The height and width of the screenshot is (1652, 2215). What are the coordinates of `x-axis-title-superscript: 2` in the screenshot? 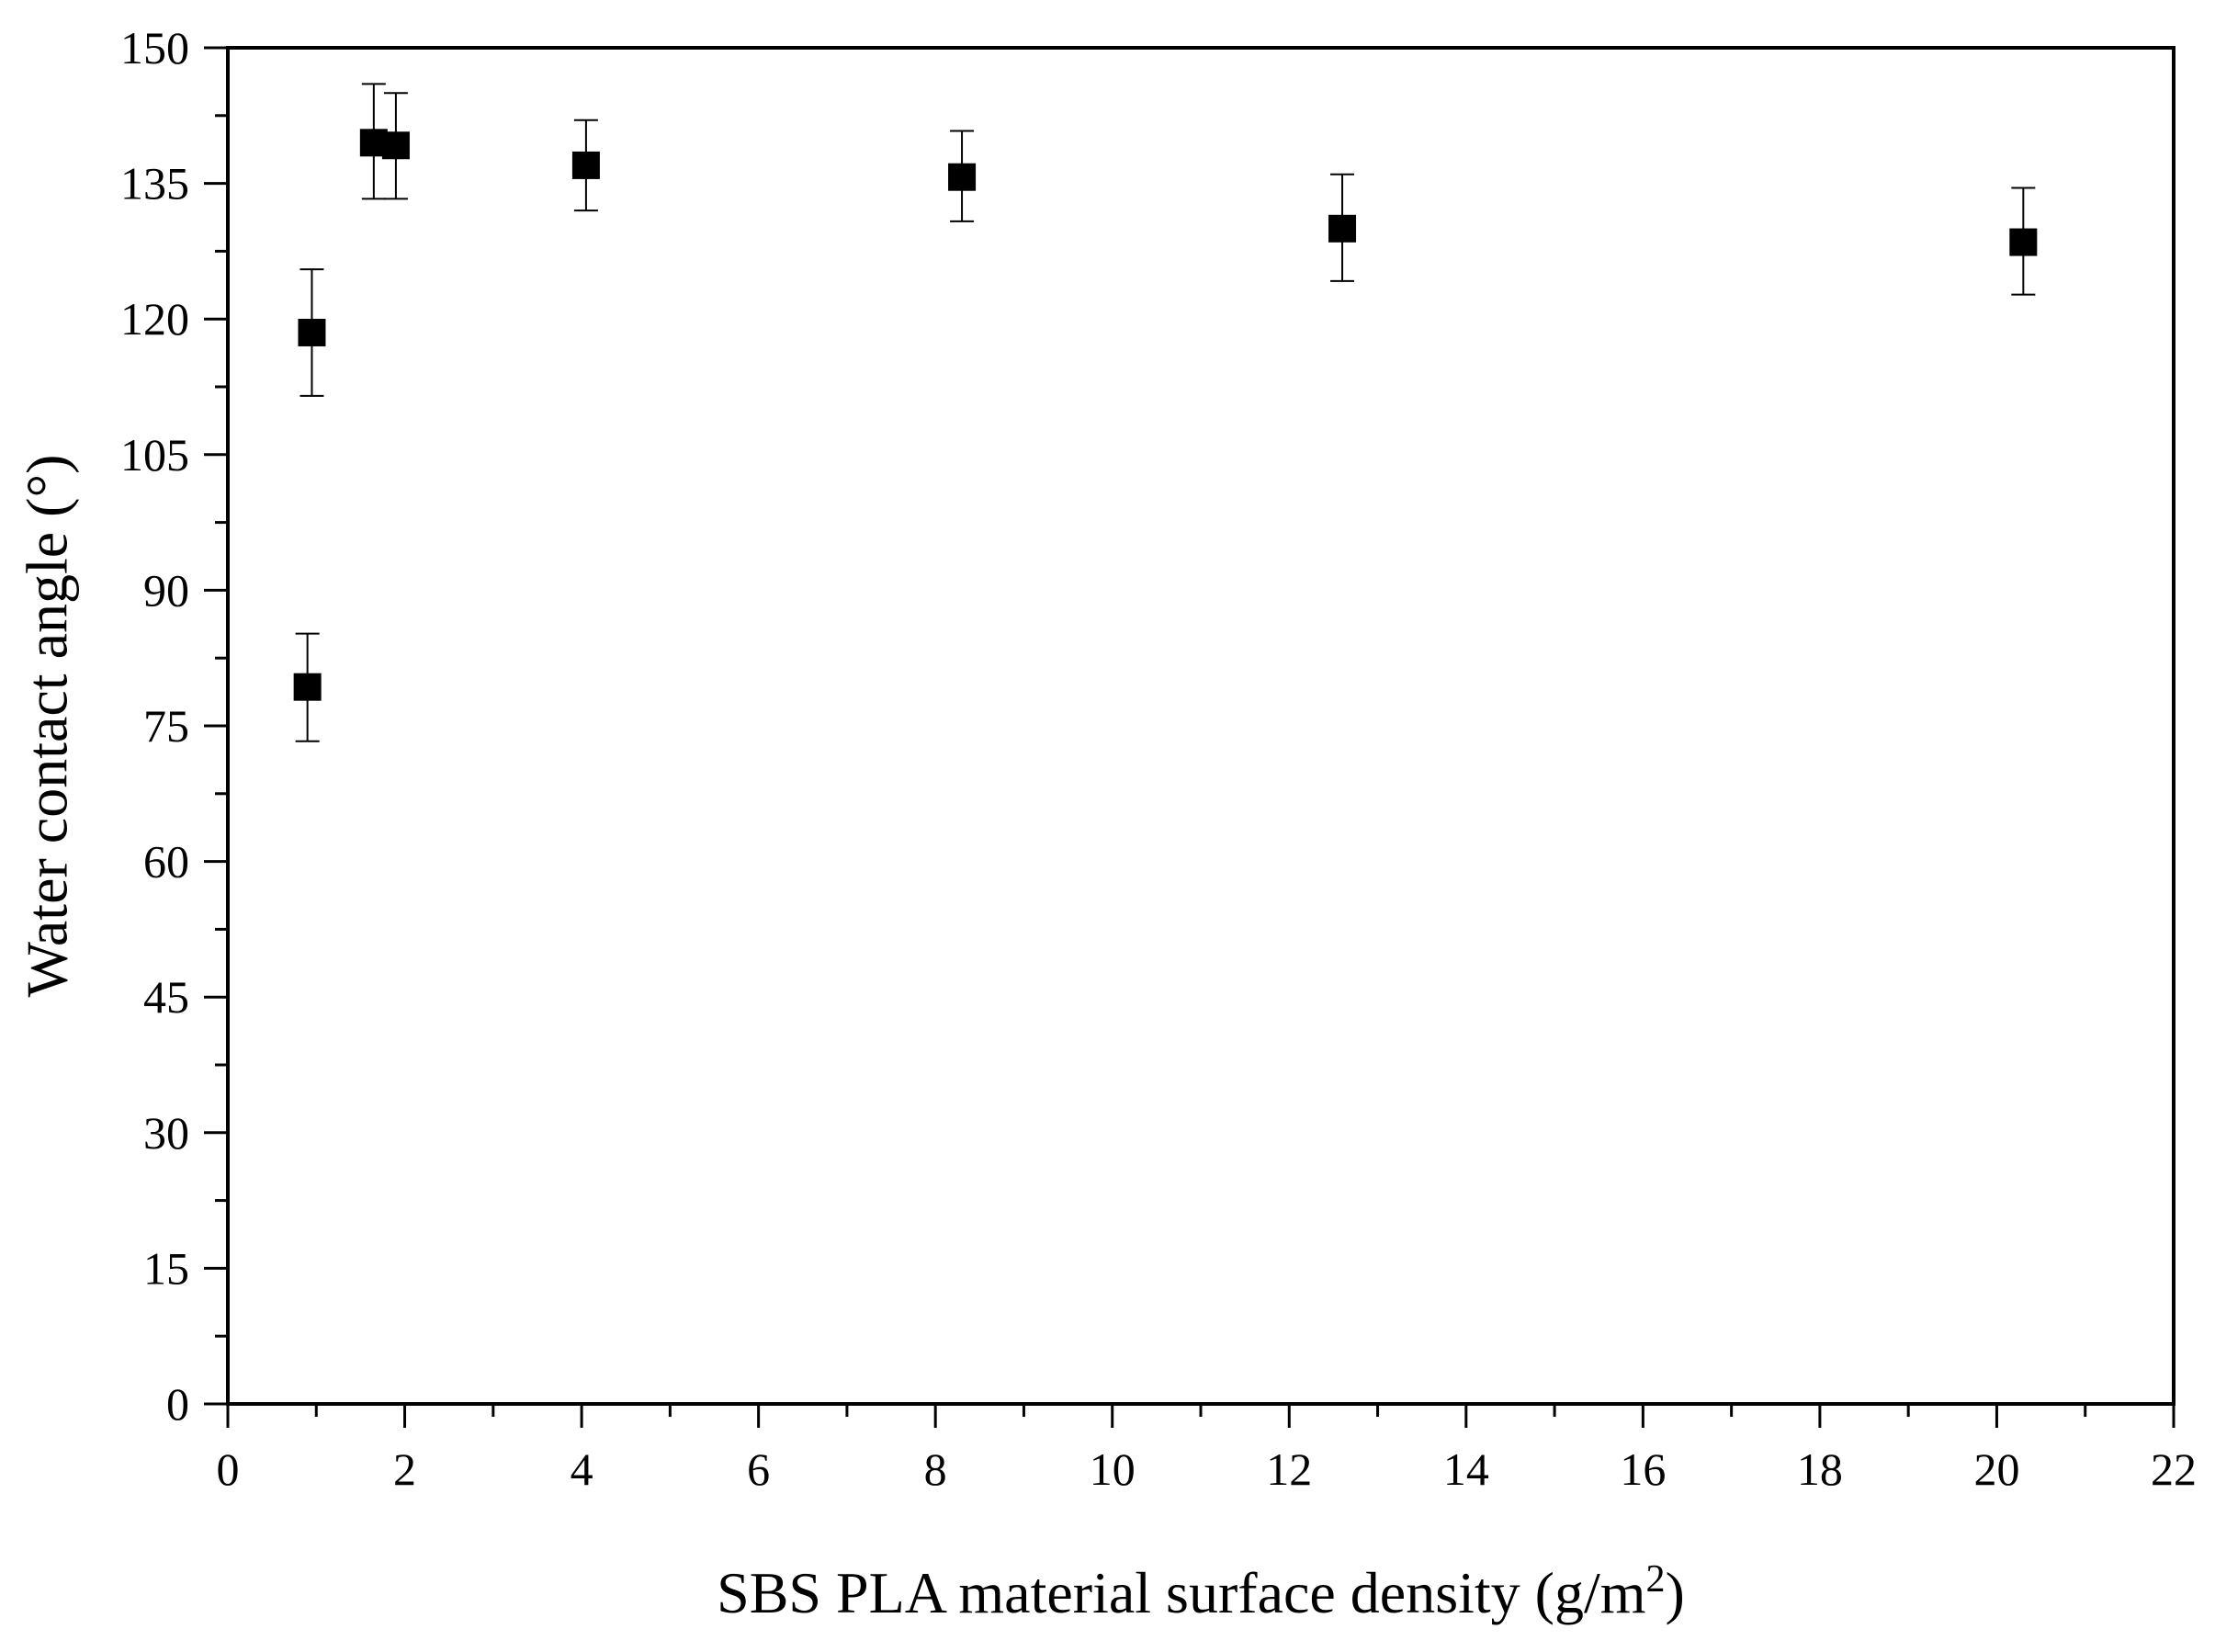 It's located at (1656, 1579).